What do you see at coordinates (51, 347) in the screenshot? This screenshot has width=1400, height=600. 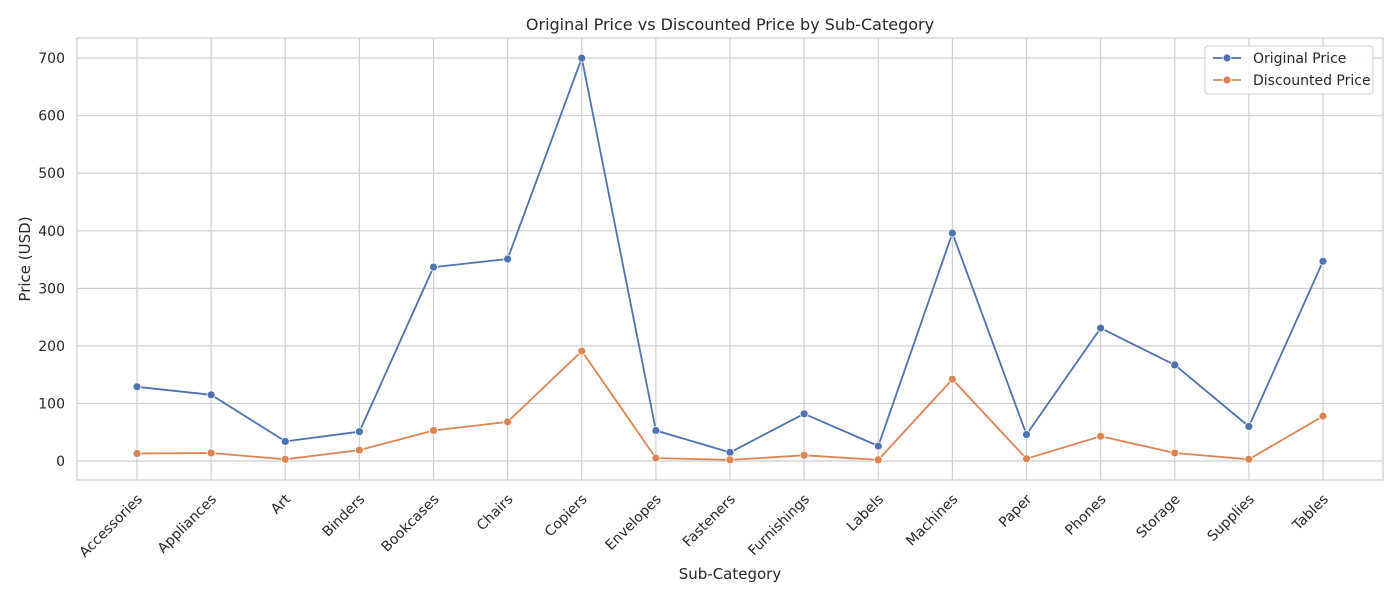 I see `y-tick-label: 200` at bounding box center [51, 347].